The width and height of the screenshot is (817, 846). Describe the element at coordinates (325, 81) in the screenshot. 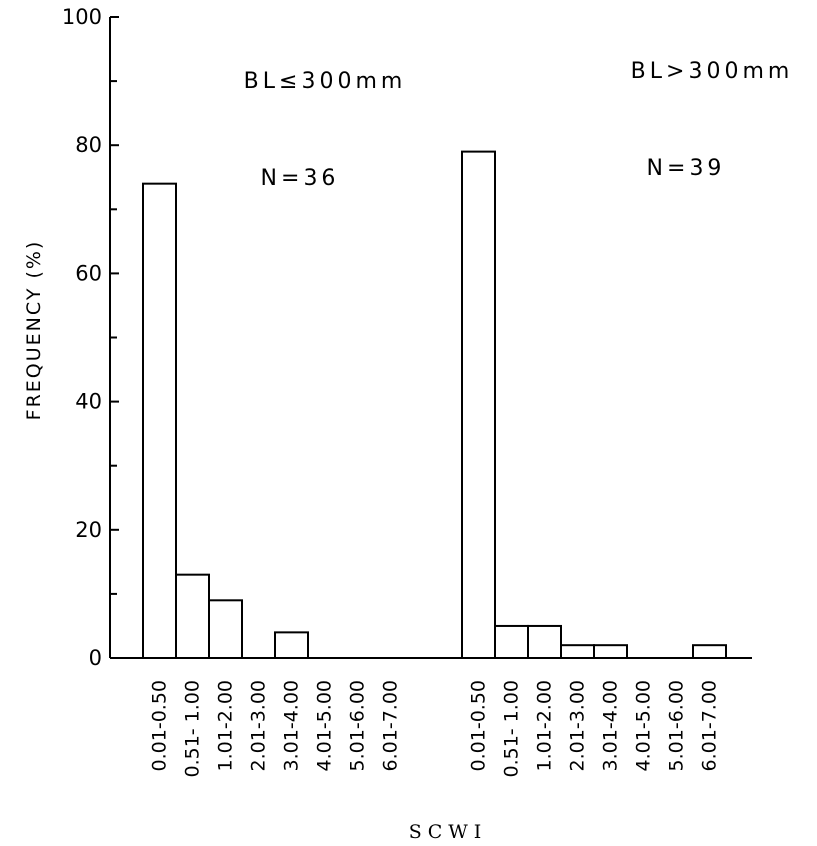

I see `group-annotation: BL≤300mm` at that location.